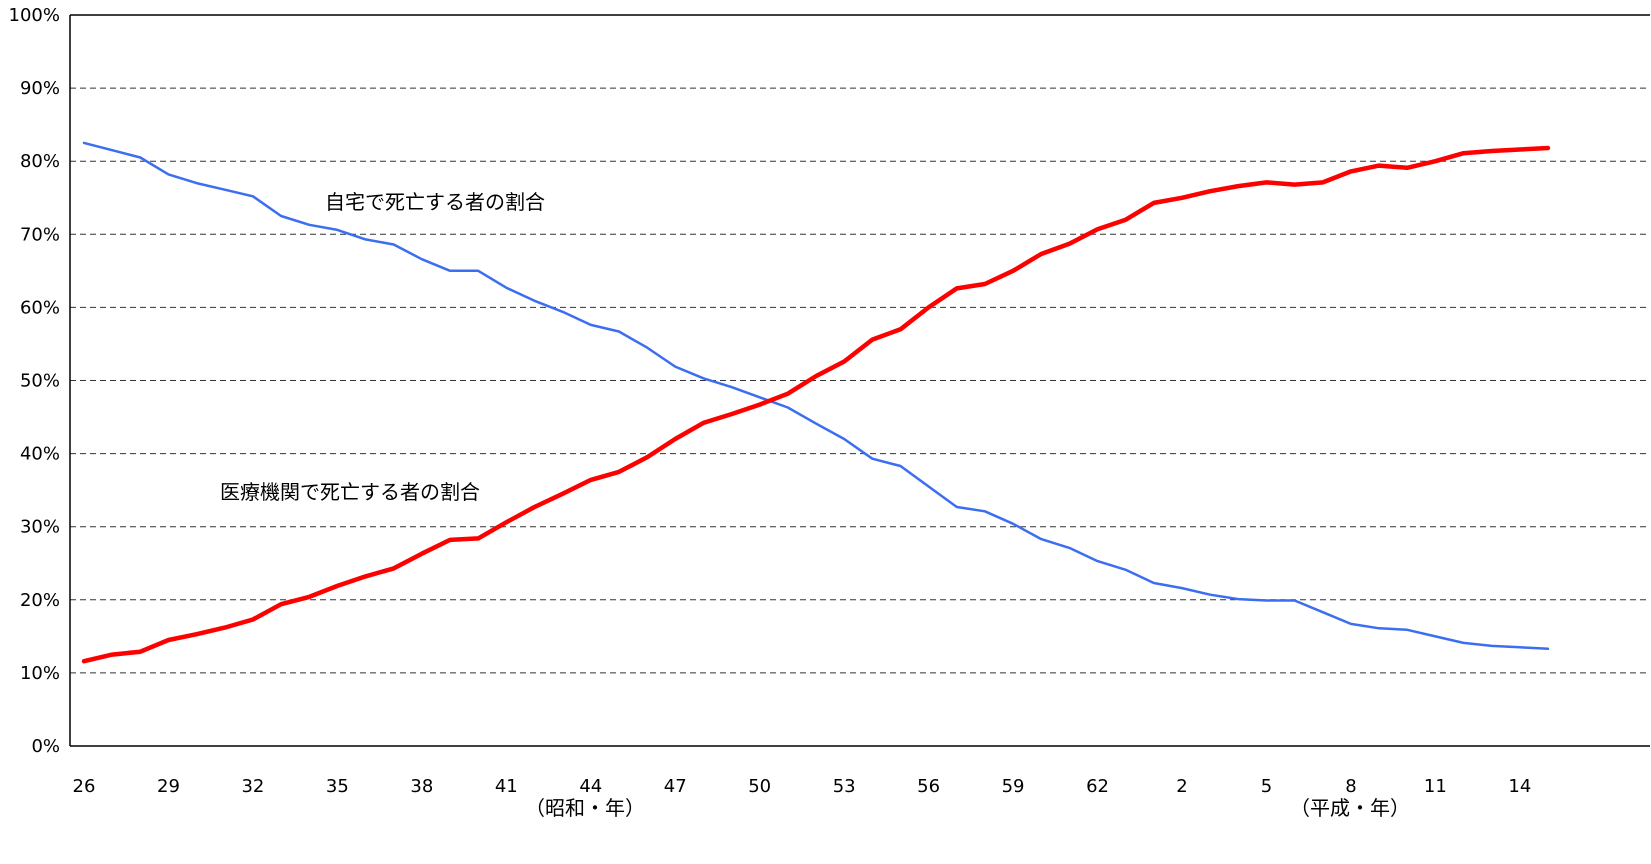 The width and height of the screenshot is (1651, 864). Describe the element at coordinates (40, 454) in the screenshot. I see `y-tick-label: 40%` at that location.